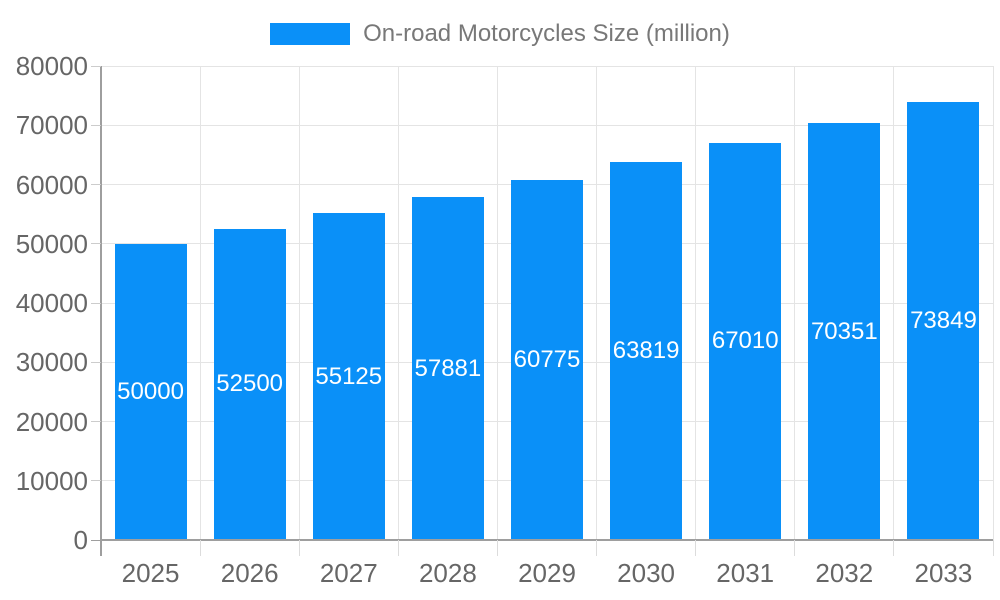 The height and width of the screenshot is (600, 1000). Describe the element at coordinates (745, 573) in the screenshot. I see `x-tick-label: 2031` at that location.